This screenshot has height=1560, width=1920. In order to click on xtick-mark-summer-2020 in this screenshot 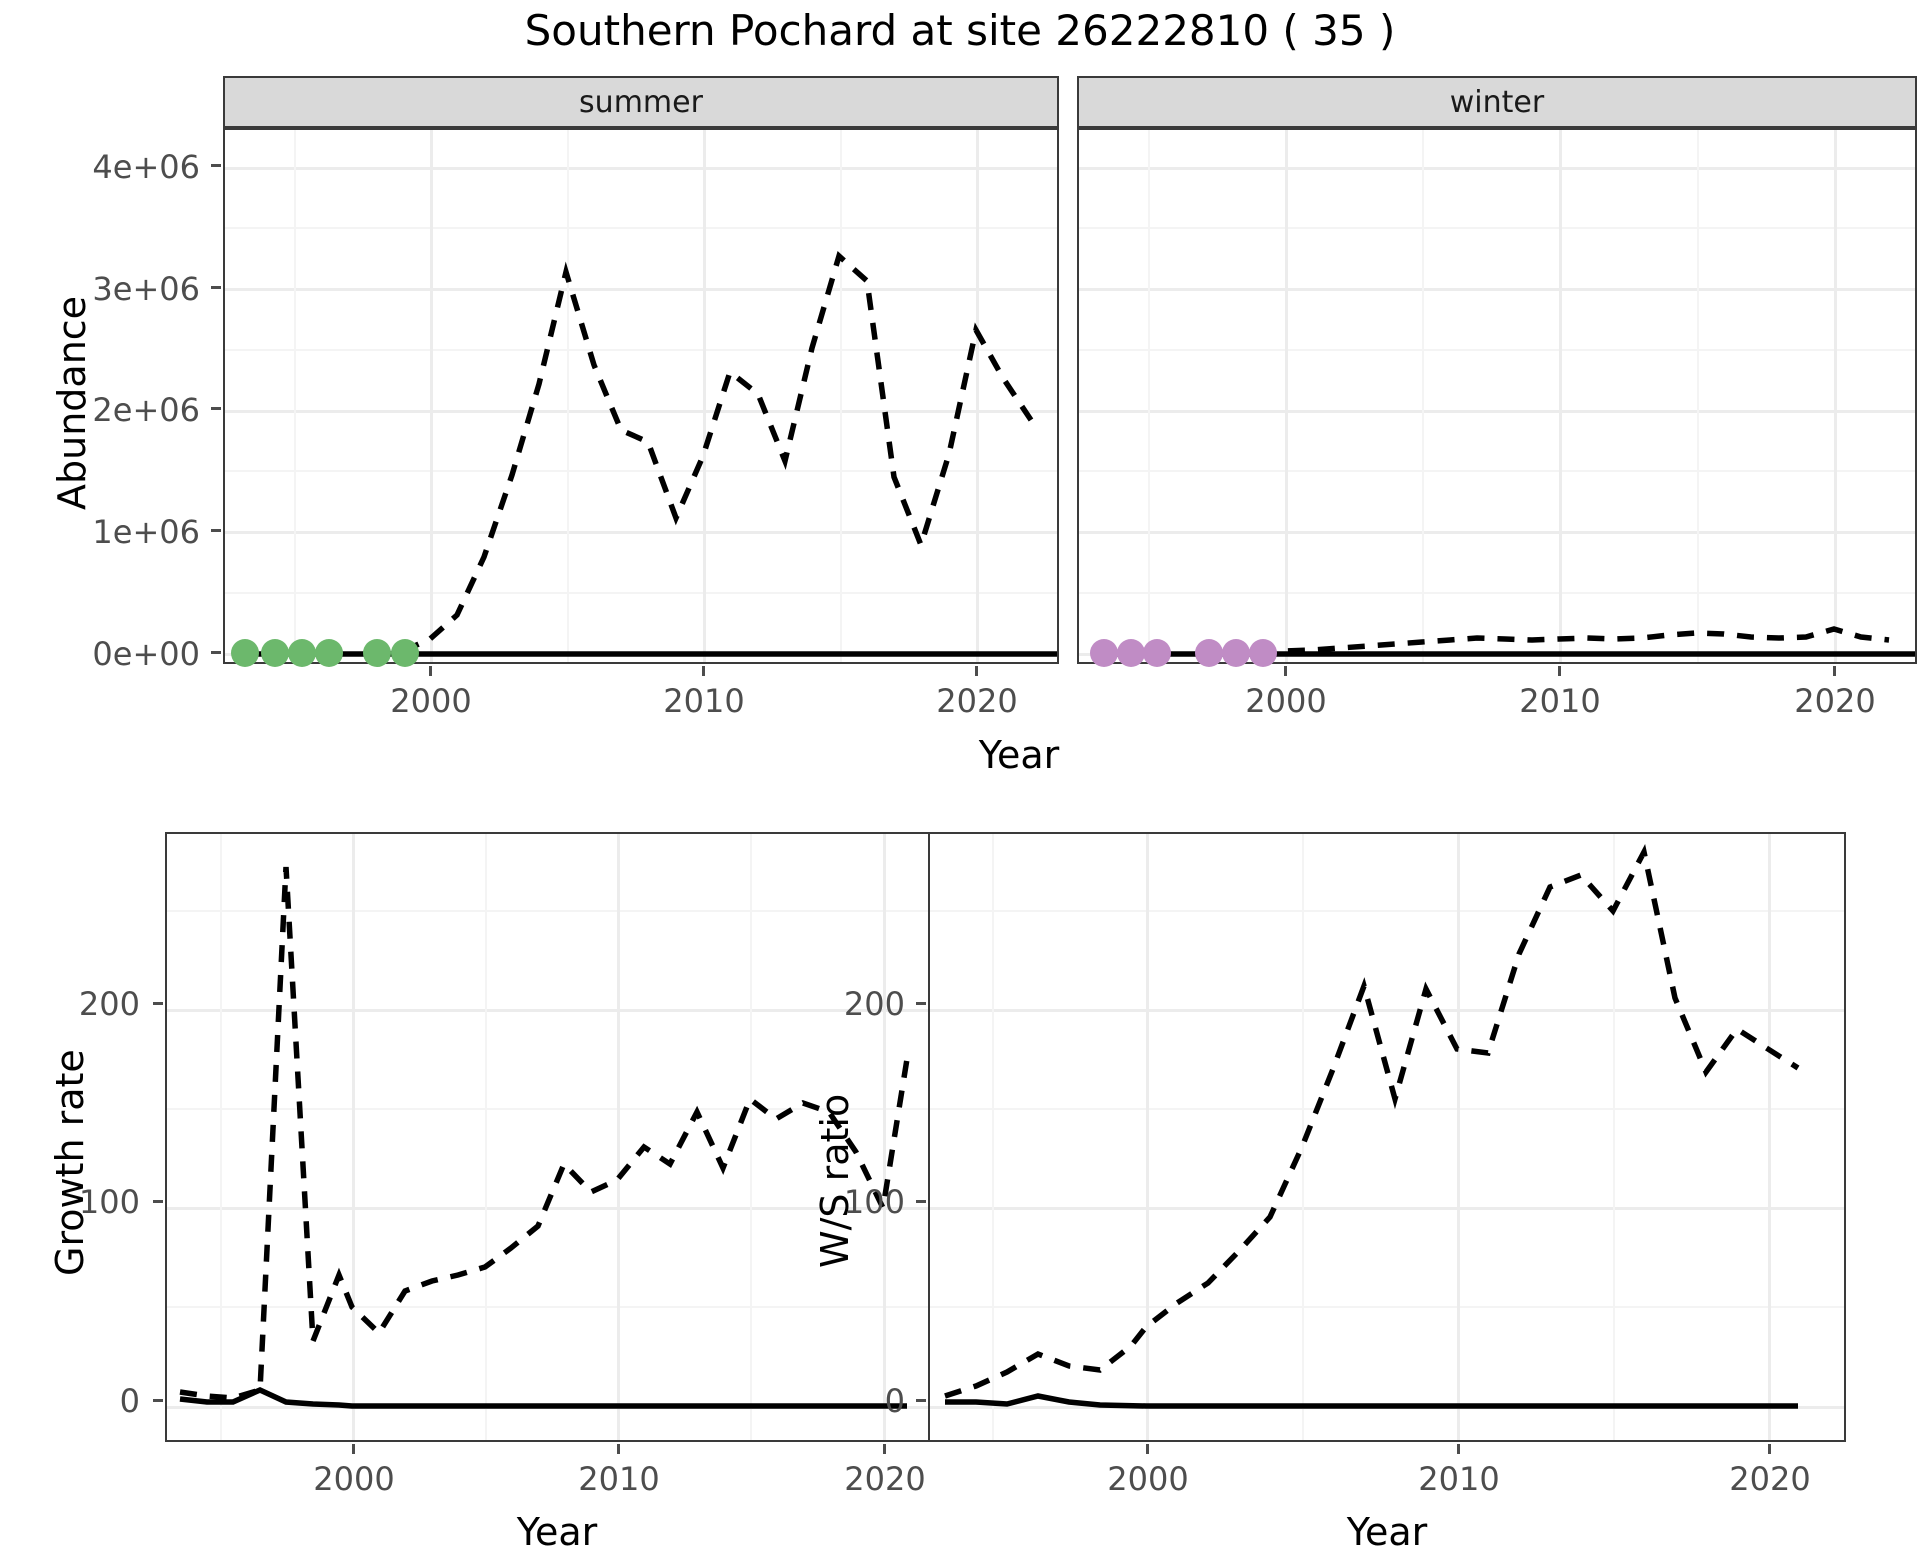, I will do `click(976, 671)`.